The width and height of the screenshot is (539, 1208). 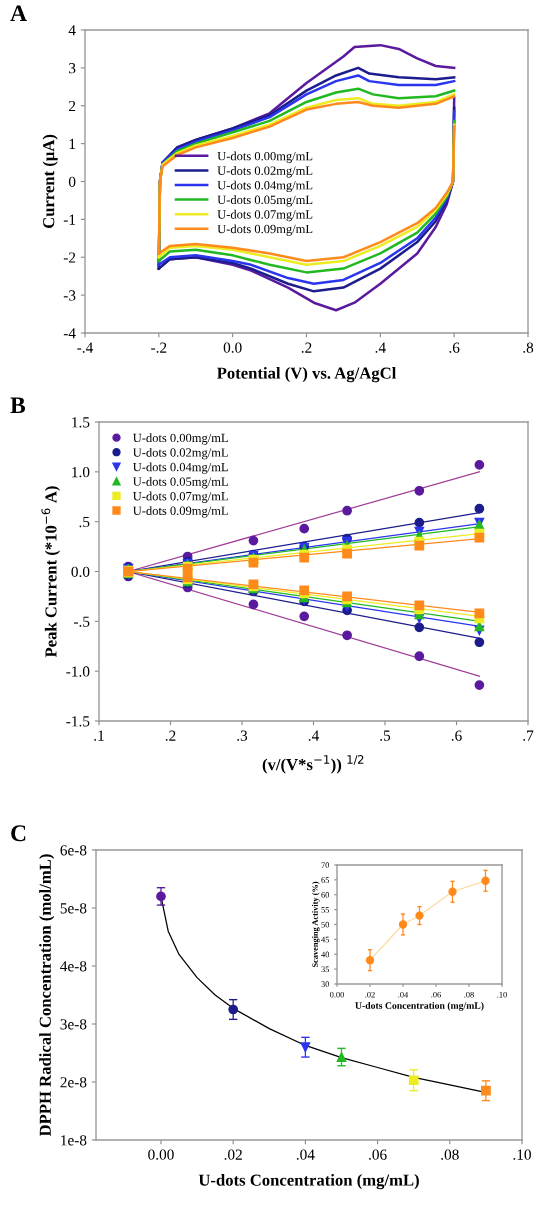 What do you see at coordinates (325, 939) in the screenshot?
I see `y-tick-label: 45` at bounding box center [325, 939].